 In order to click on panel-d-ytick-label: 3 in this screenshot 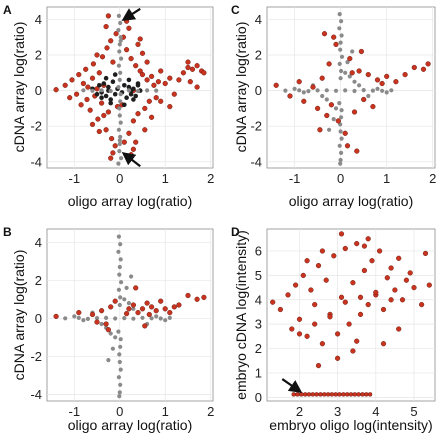, I will do `click(258, 324)`.